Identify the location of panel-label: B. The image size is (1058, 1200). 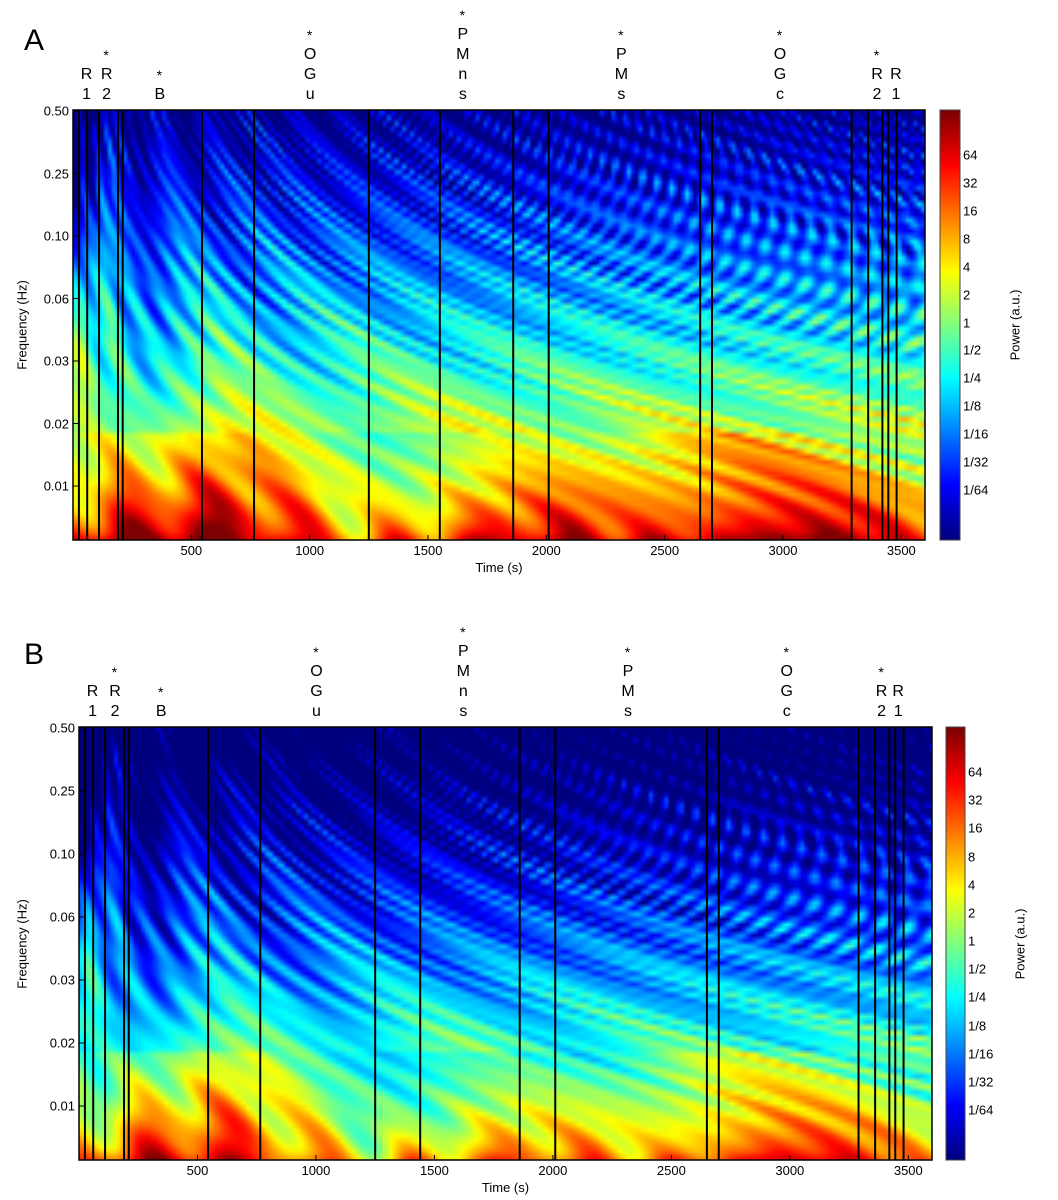
(34, 654).